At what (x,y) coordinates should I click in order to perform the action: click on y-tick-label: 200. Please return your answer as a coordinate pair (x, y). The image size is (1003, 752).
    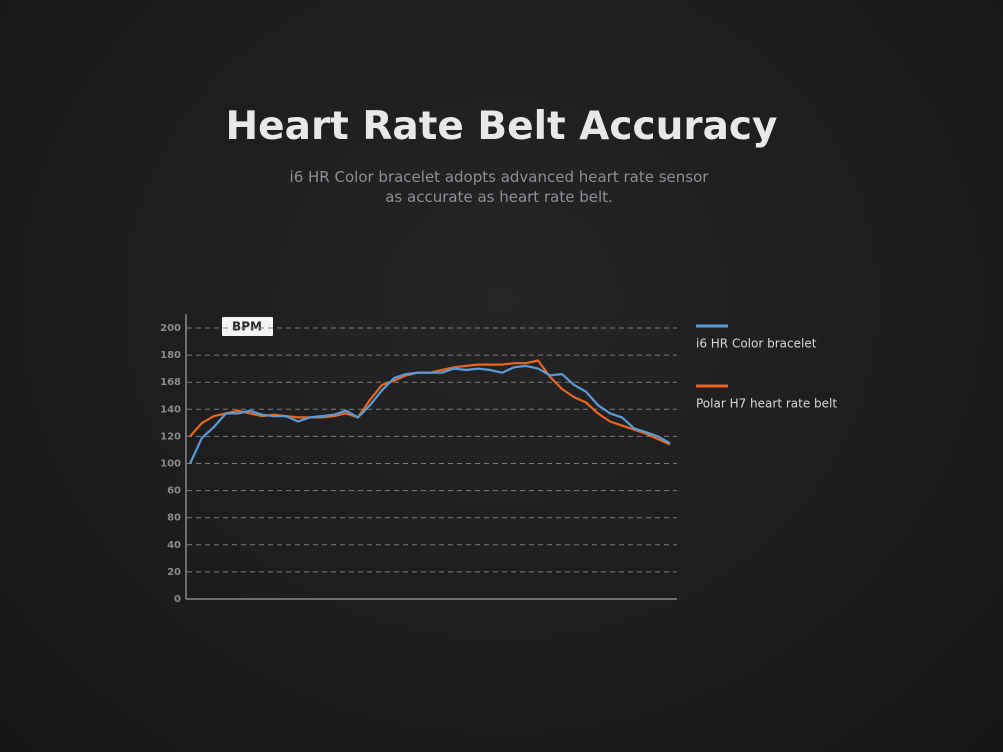
    Looking at the image, I should click on (170, 328).